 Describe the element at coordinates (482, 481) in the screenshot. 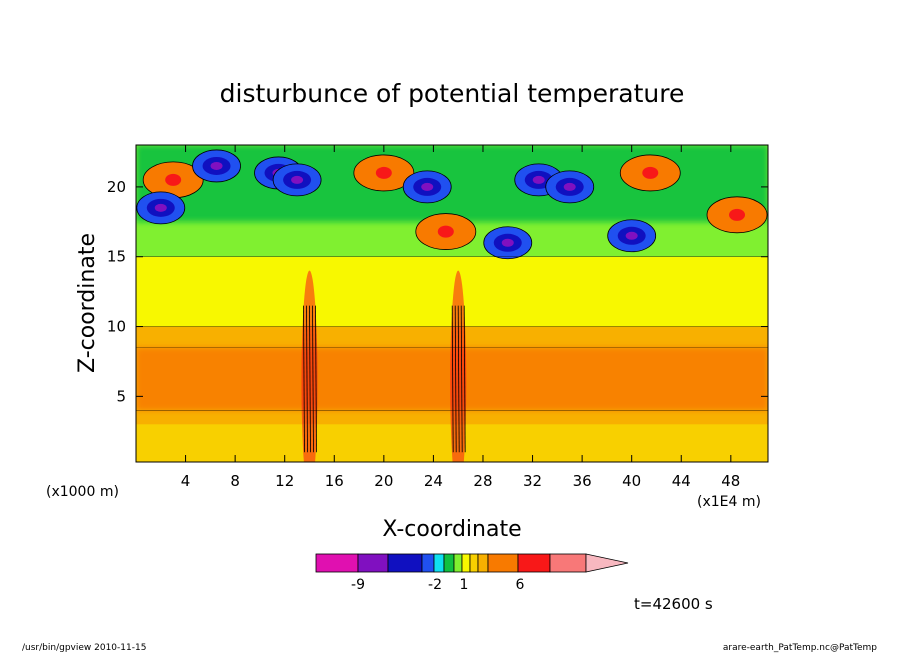

I see `x-tick-label: 28` at that location.